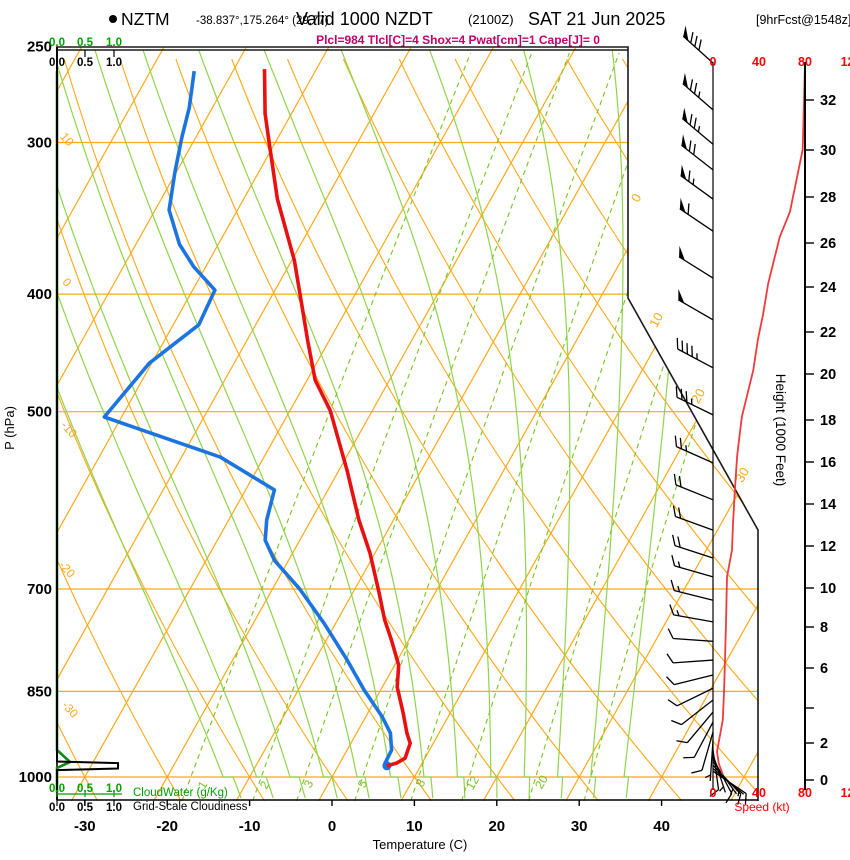 This screenshot has height=860, width=850. I want to click on height-tick-label-16: 16, so click(828, 463).